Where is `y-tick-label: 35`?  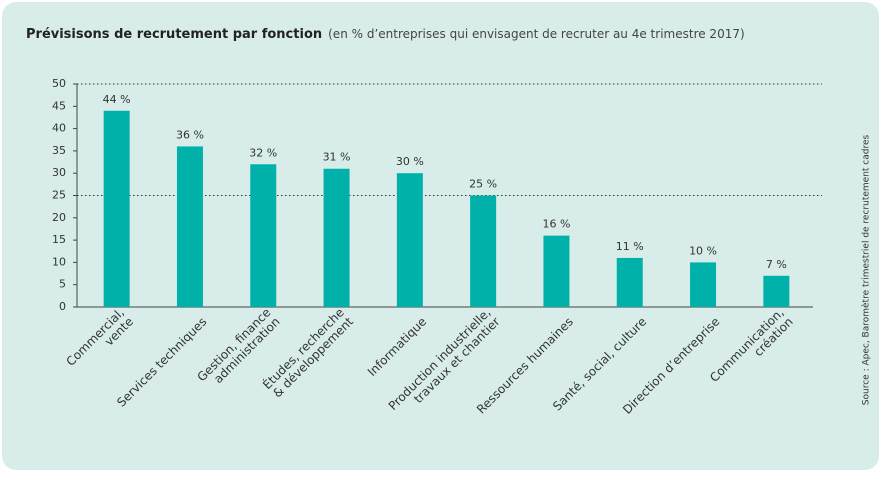 y-tick-label: 35 is located at coordinates (59, 150).